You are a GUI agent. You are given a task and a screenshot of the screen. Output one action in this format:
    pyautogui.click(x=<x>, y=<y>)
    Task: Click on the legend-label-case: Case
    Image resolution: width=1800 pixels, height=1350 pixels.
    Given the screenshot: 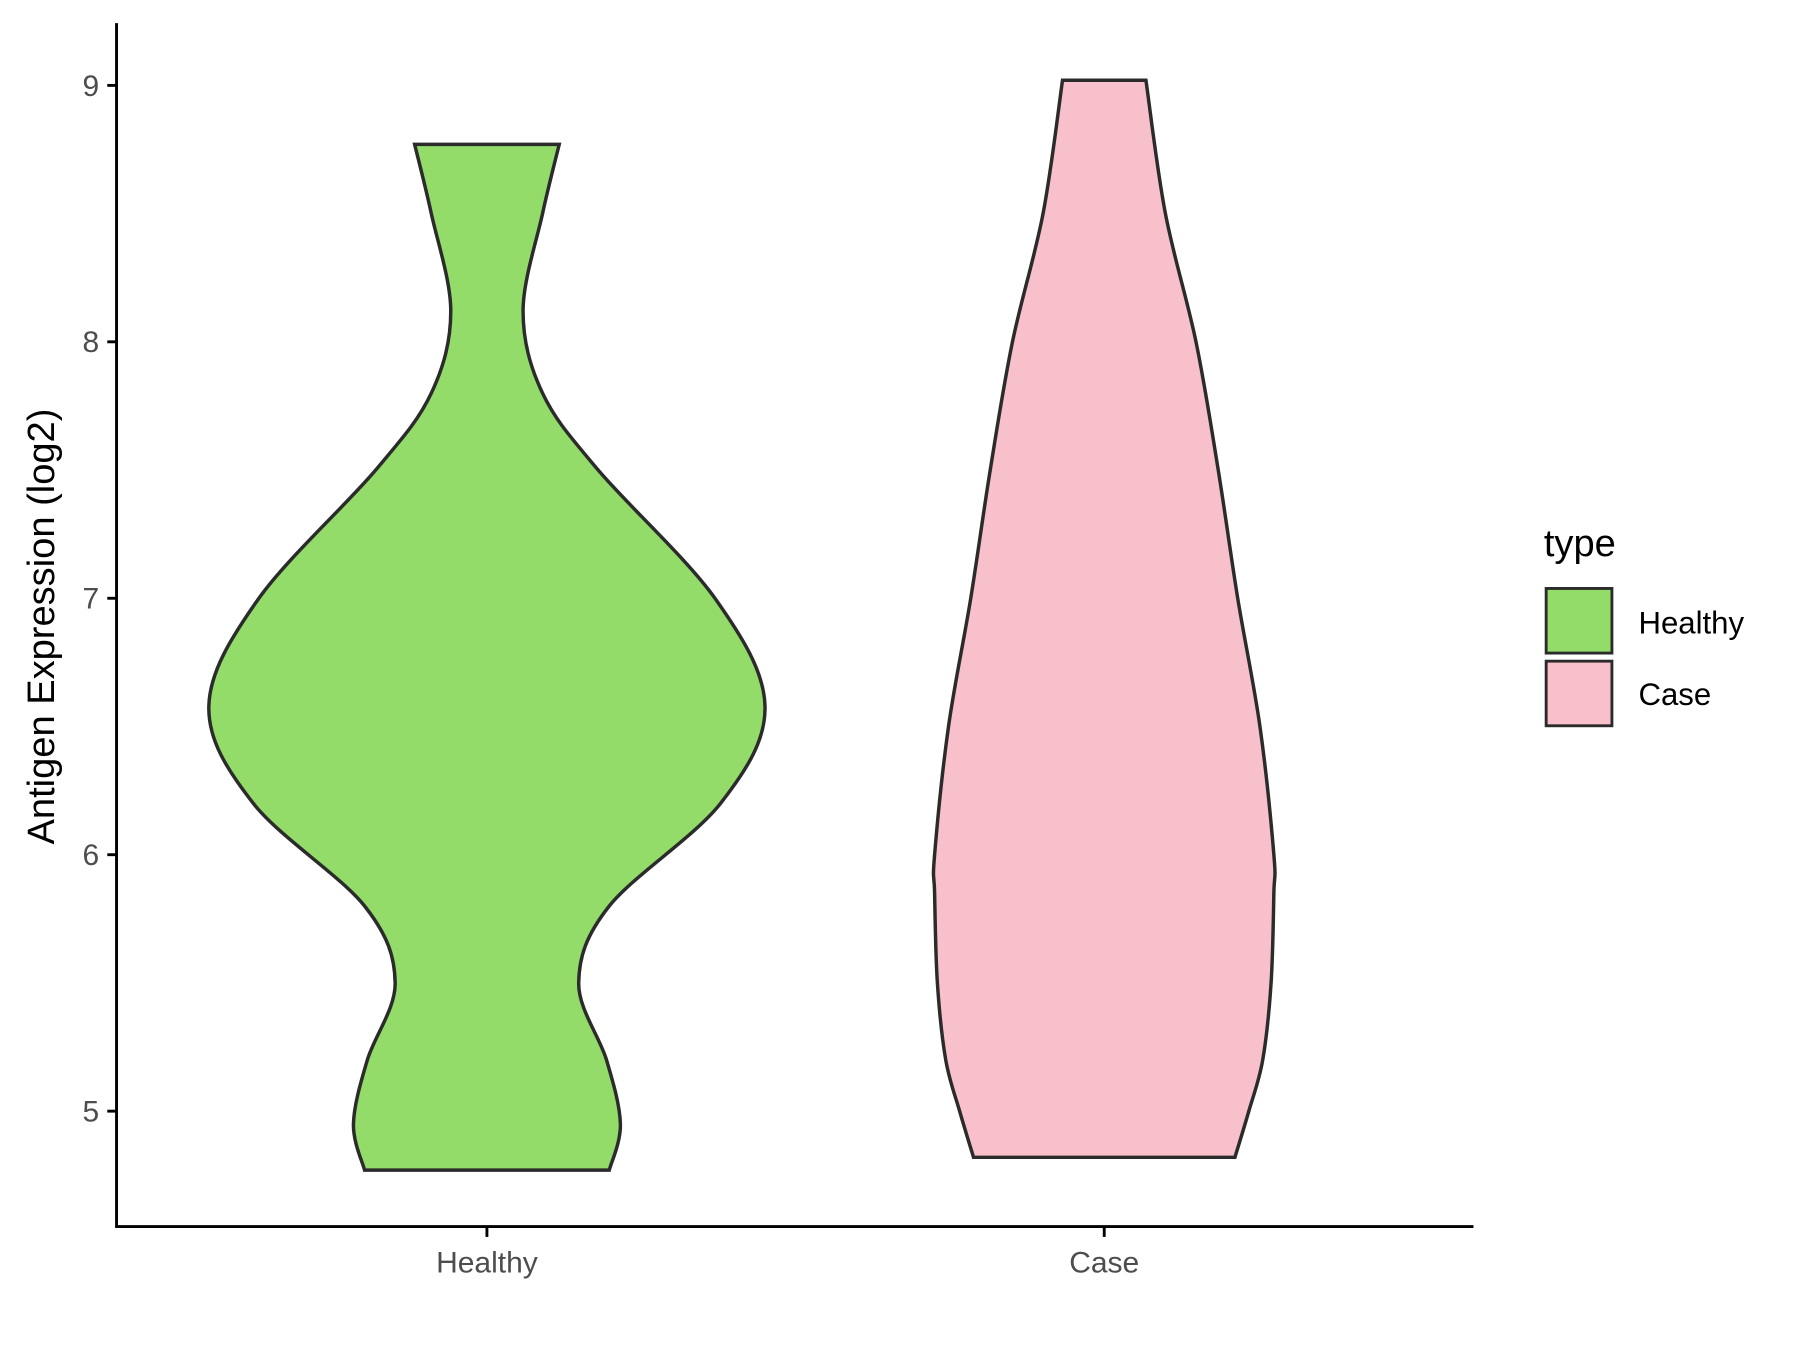 What is the action you would take?
    pyautogui.click(x=1674, y=694)
    